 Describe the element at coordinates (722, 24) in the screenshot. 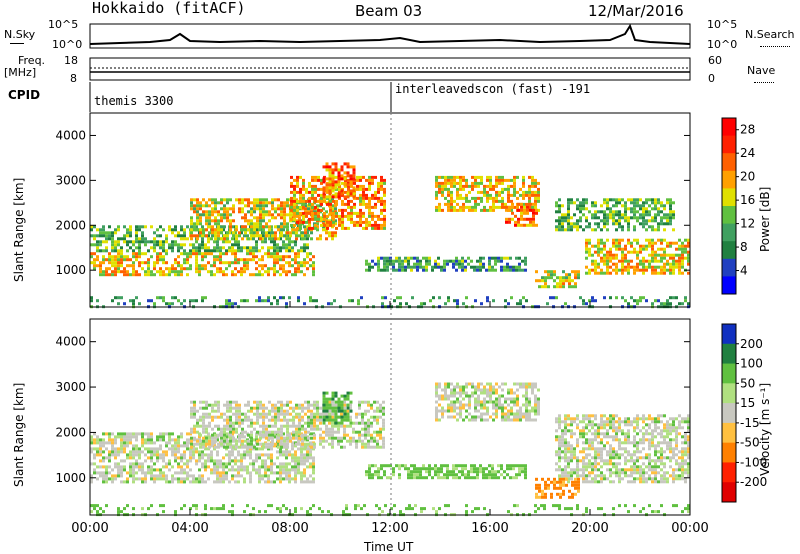

I see `nsearch-tick-high: 10^5` at that location.